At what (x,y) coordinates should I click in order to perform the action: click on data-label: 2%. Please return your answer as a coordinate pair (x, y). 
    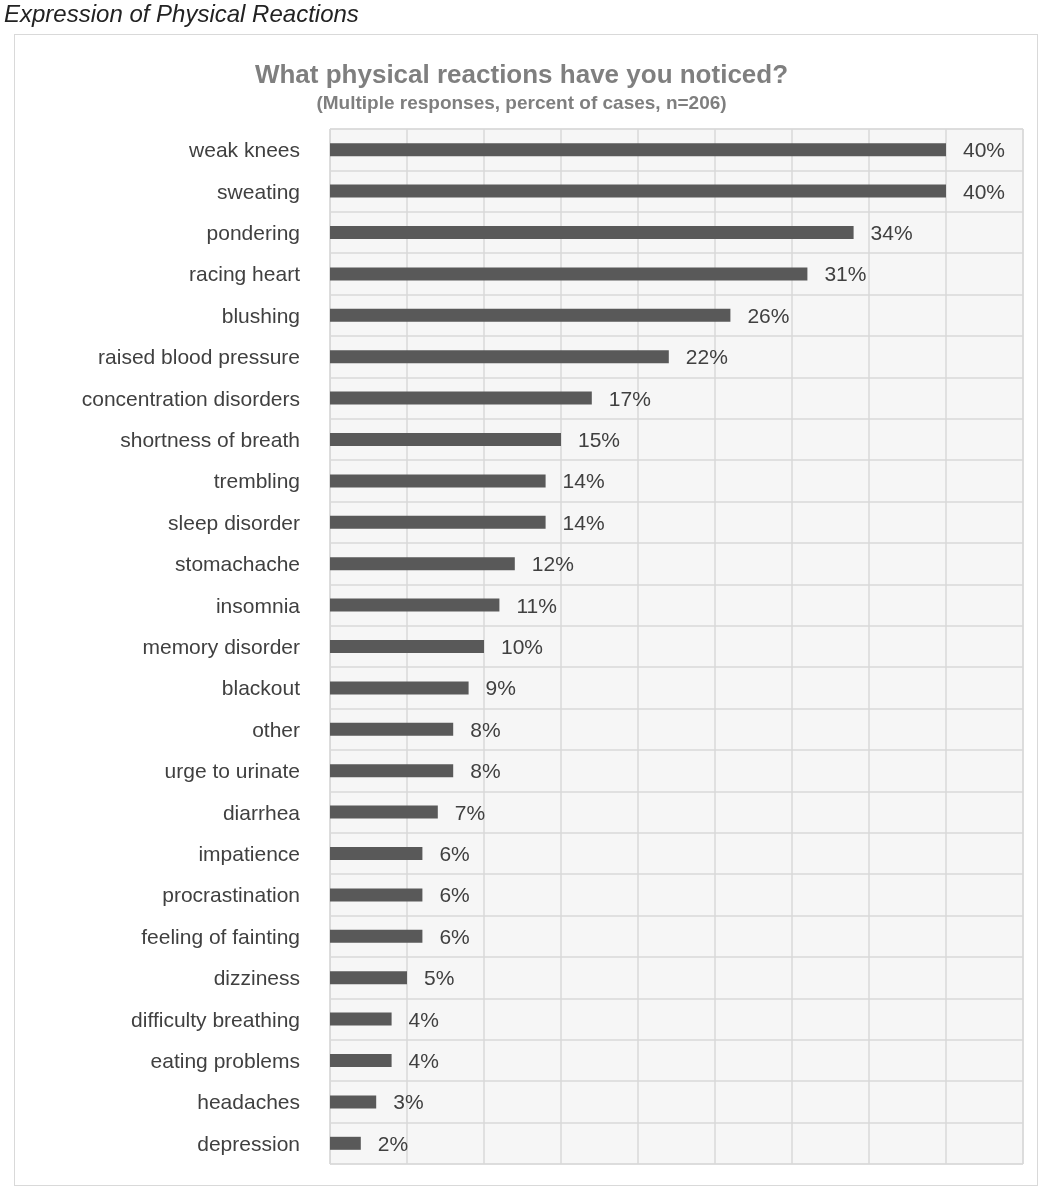
    Looking at the image, I should click on (393, 1143).